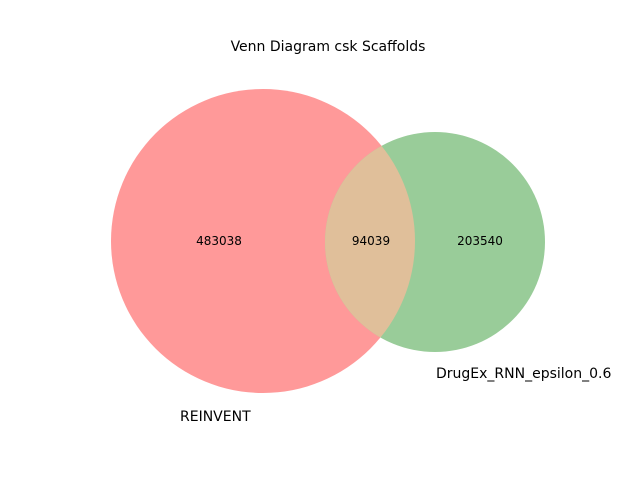  I want to click on count-intersection: 94039, so click(371, 241).